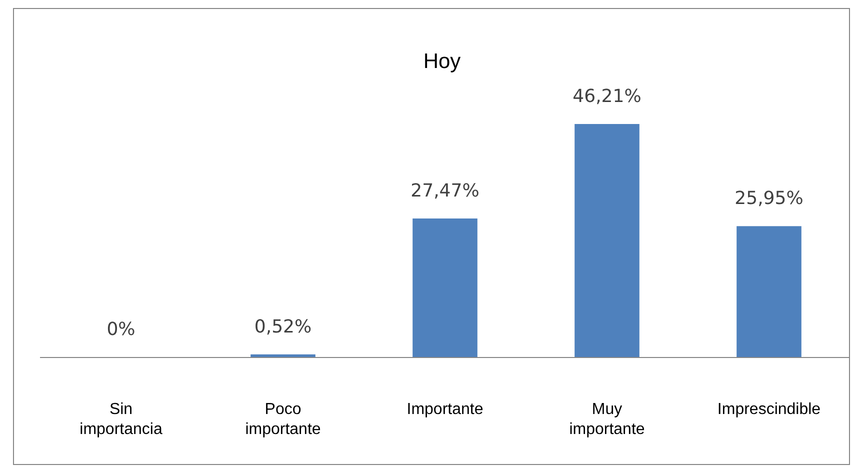 The image size is (855, 470). Describe the element at coordinates (283, 419) in the screenshot. I see `x-tick-label: Poco importante` at that location.